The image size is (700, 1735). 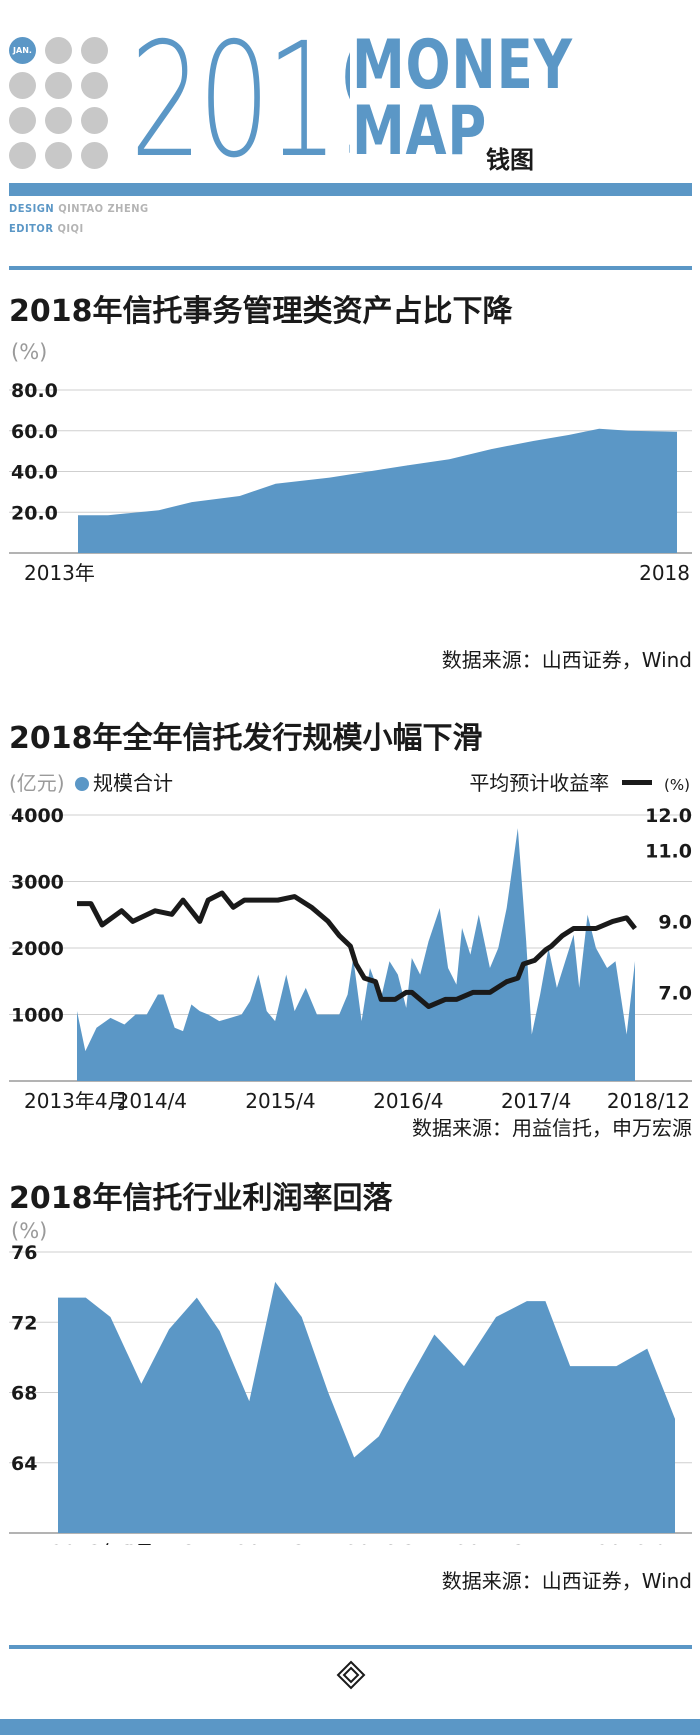 I want to click on legend-area-label: 规模合计, so click(x=132, y=783).